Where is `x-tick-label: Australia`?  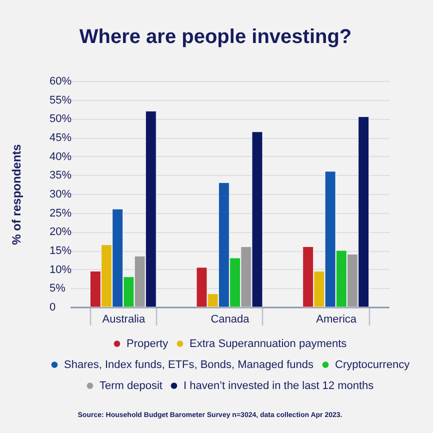
x-tick-label: Australia is located at coordinates (124, 320).